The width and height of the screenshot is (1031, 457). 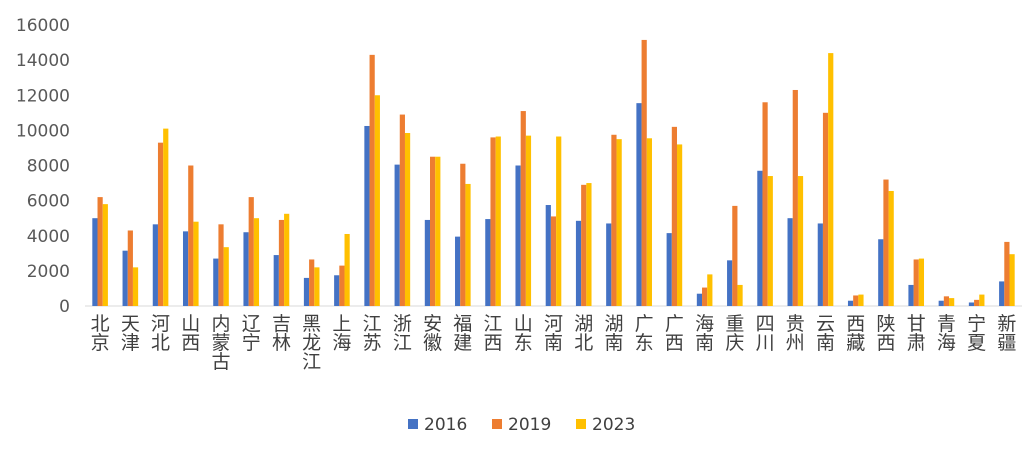 I want to click on bar-2016-湖北, so click(x=578, y=263).